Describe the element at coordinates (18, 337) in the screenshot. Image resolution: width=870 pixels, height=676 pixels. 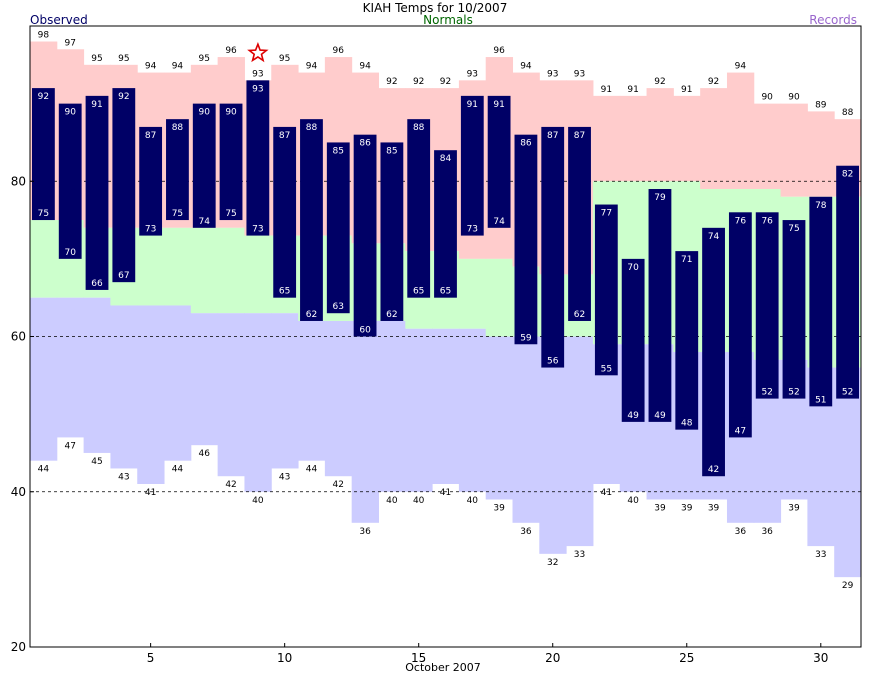
I see `y-tick-label: 60` at that location.